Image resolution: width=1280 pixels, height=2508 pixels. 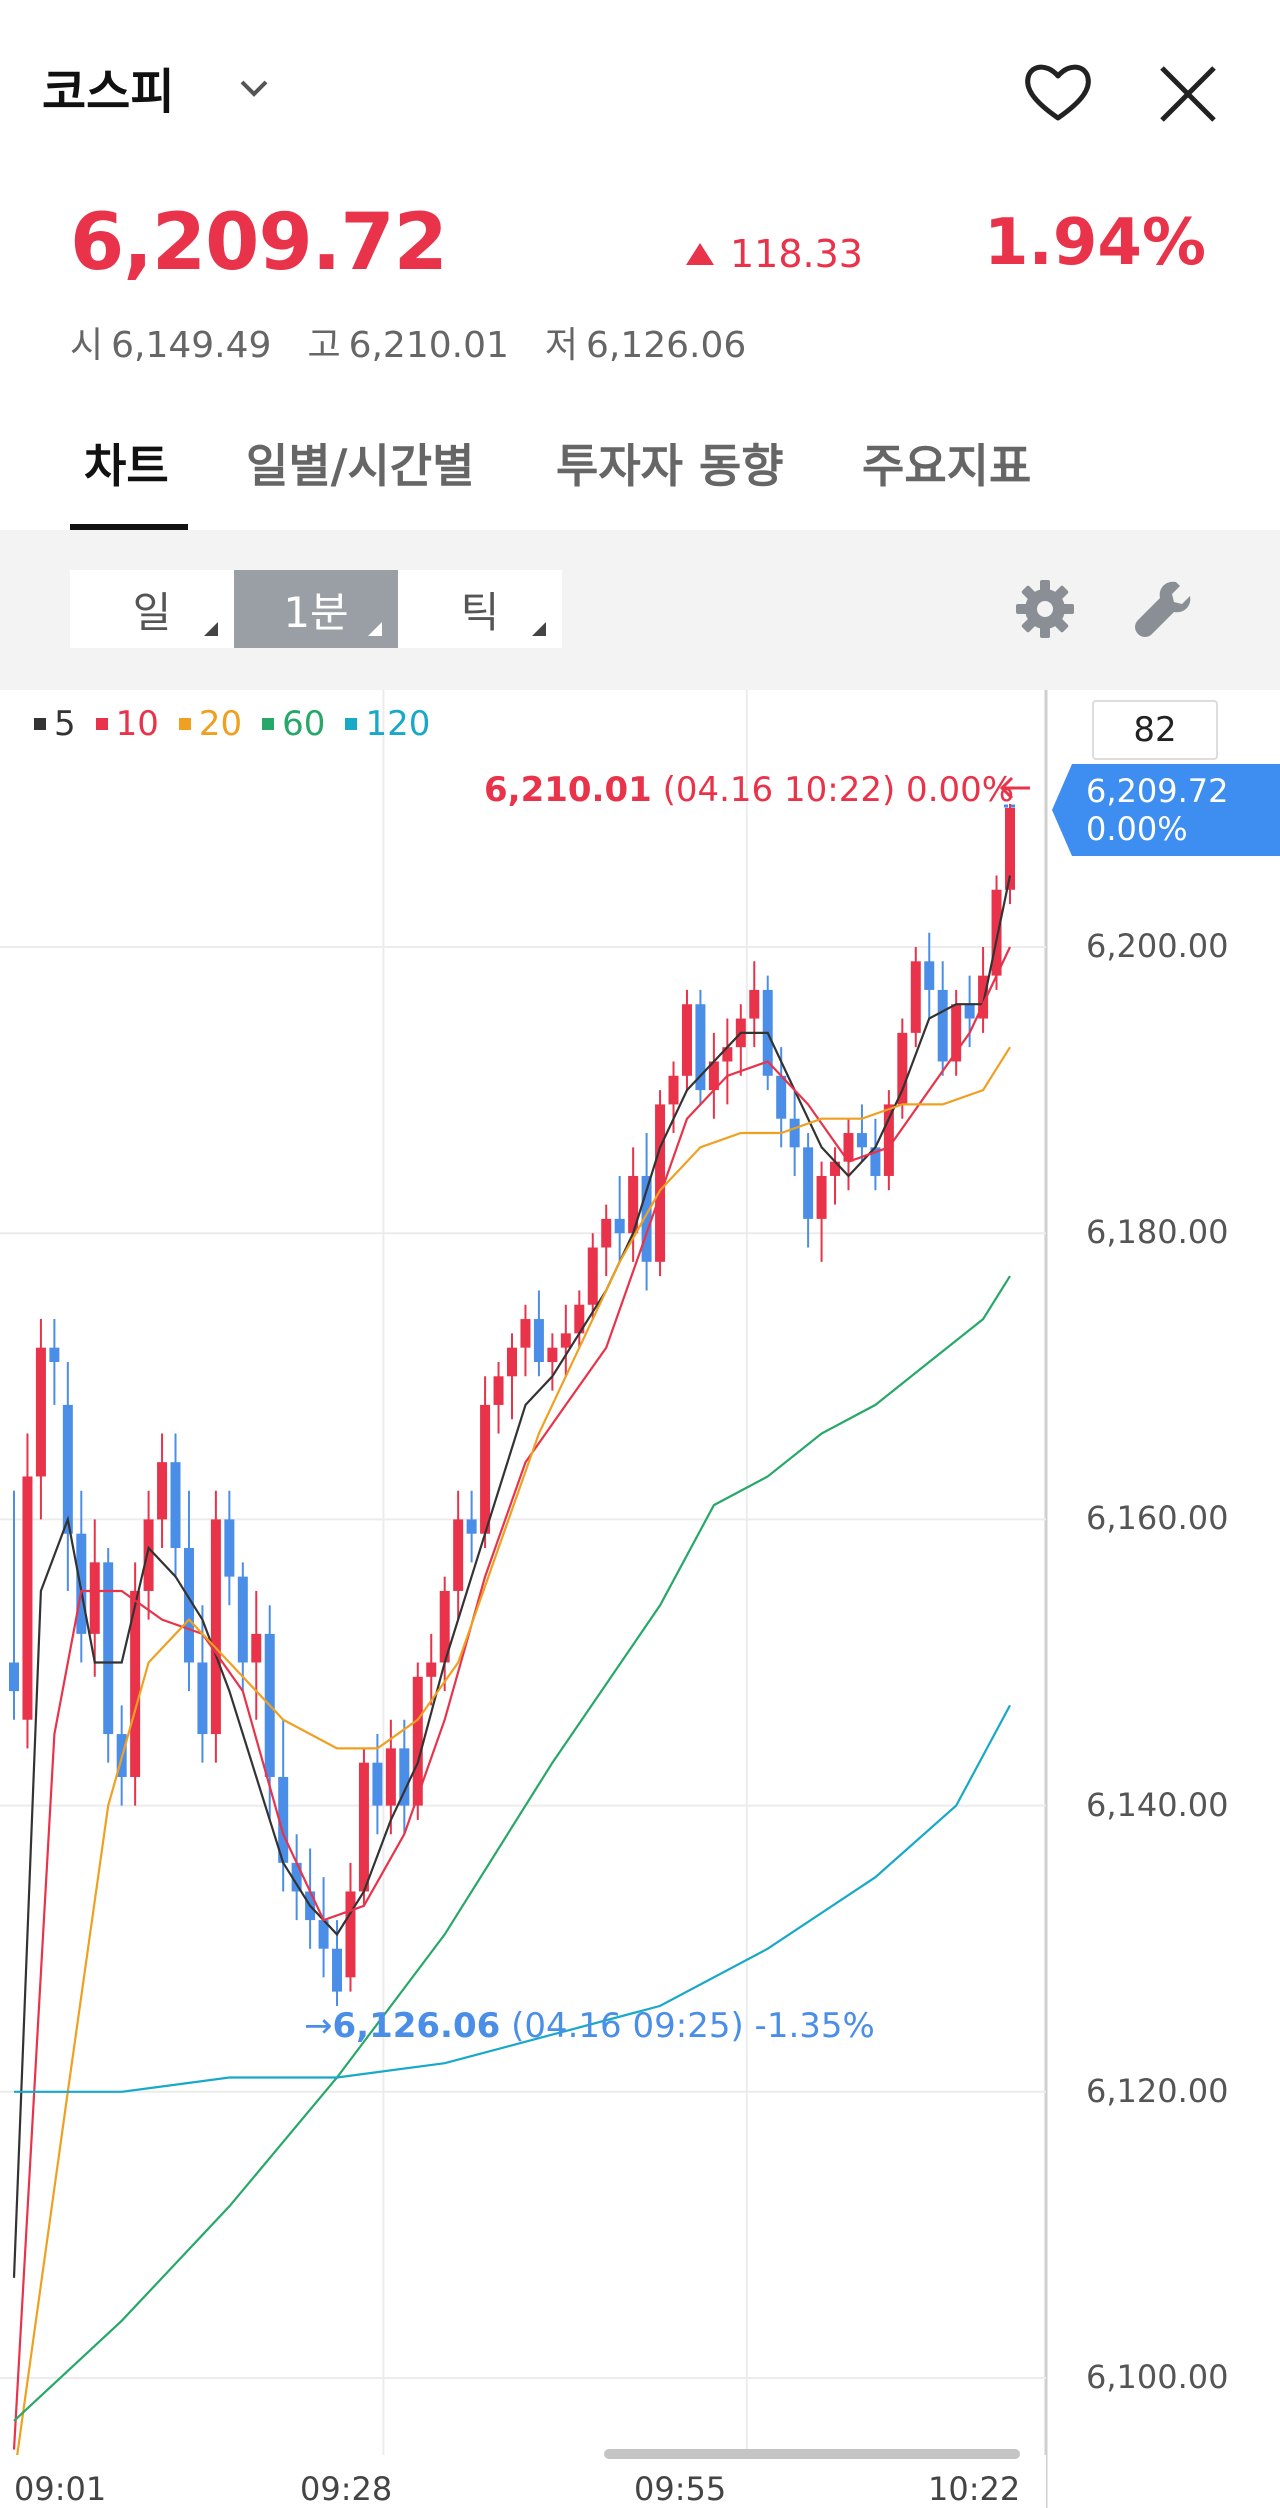 I want to click on price-tag-shape, so click(x=1166, y=810).